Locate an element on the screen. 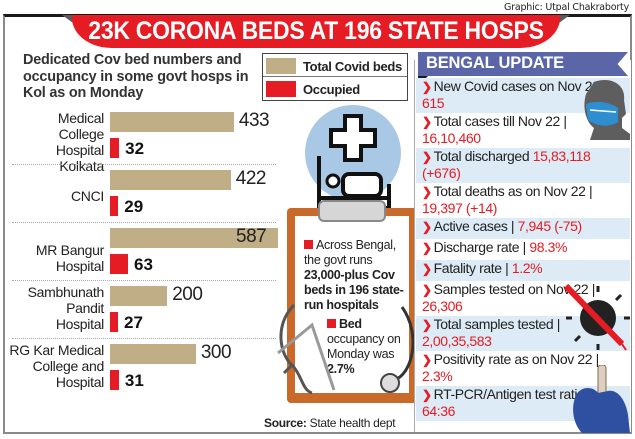 The height and width of the screenshot is (439, 635). data-label-occupied: 31 is located at coordinates (134, 380).